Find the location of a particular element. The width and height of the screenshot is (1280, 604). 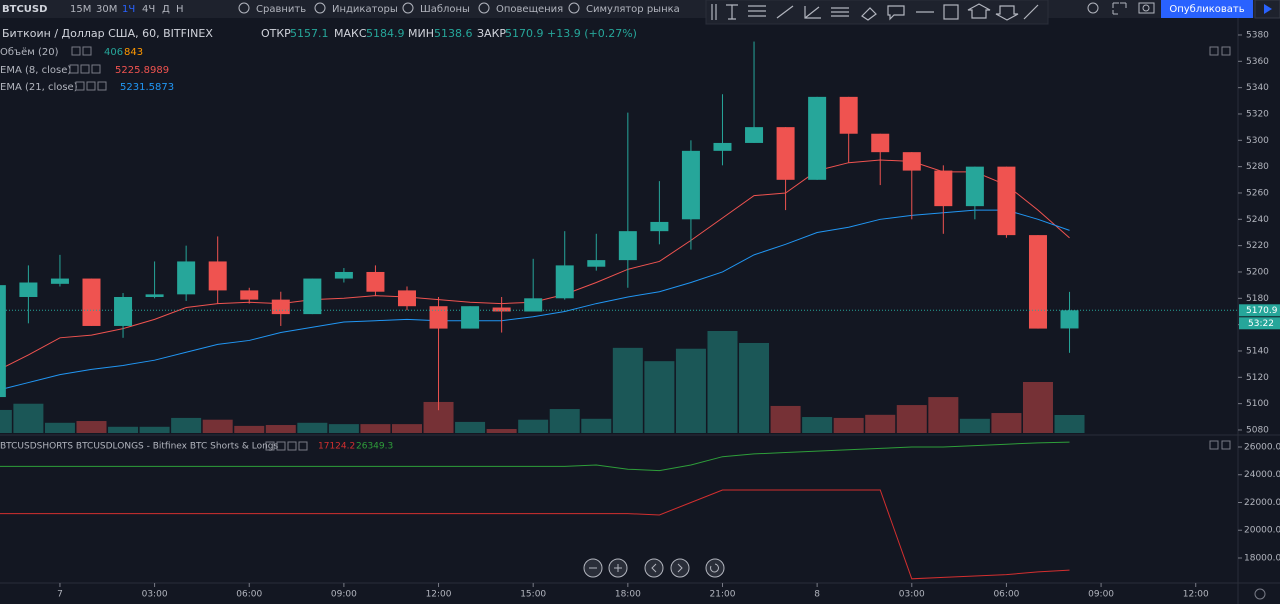

interval-button: 4Ч is located at coordinates (148, 9).